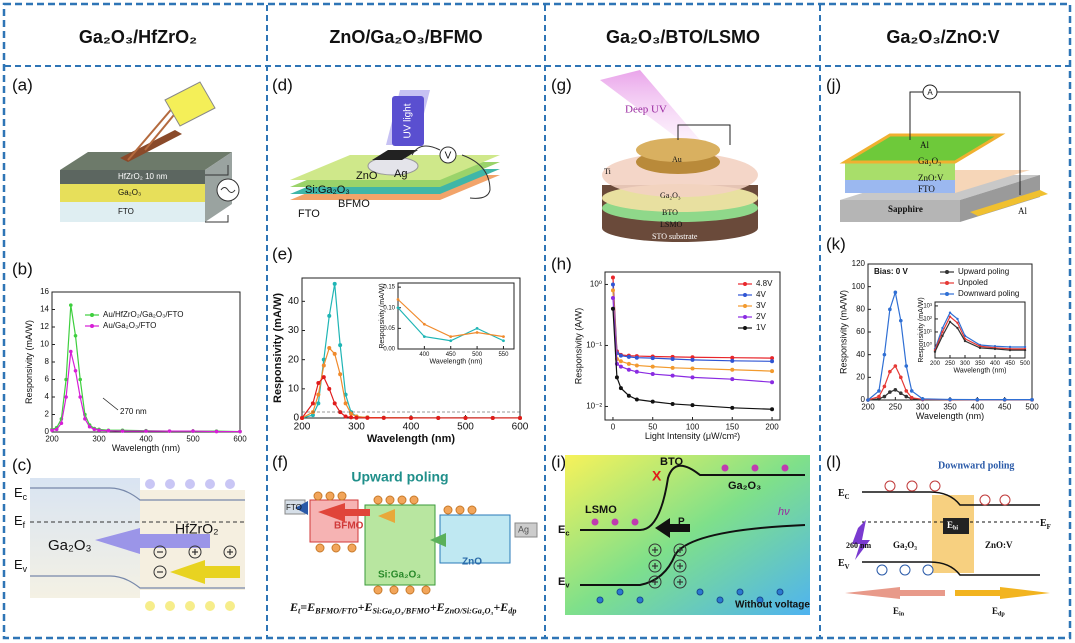 The width and height of the screenshot is (1075, 643). I want to click on uv-lamp, so click(408, 121).